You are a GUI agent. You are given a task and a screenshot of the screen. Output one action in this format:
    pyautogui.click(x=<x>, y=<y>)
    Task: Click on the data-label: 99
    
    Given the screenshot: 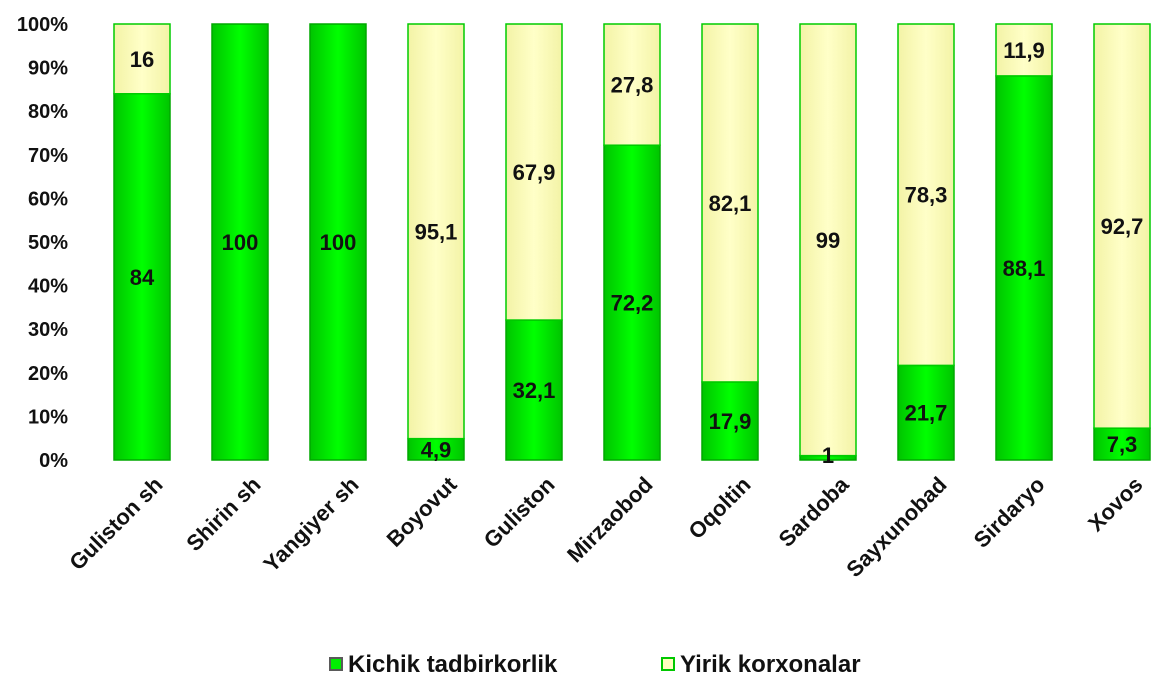 What is the action you would take?
    pyautogui.click(x=828, y=240)
    